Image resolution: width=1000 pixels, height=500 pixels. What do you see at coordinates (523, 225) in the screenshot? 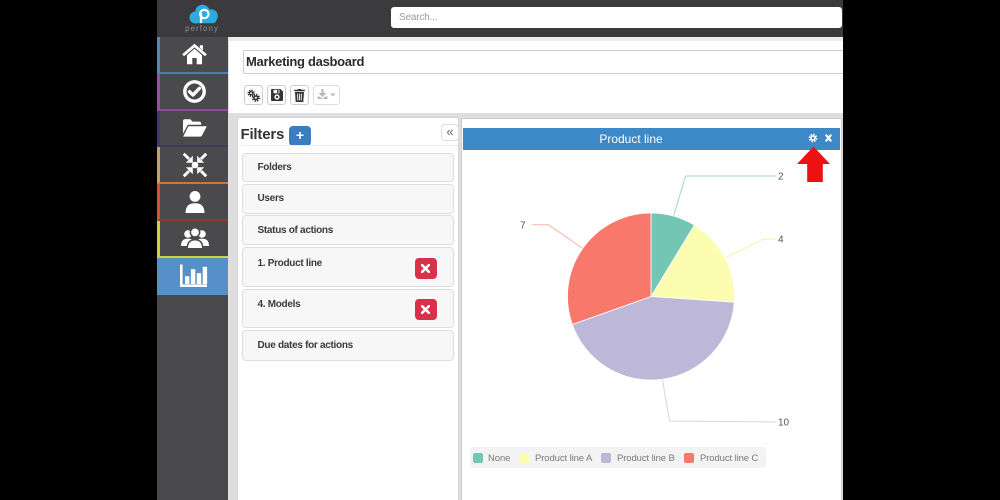
I see `svg-text: 7` at bounding box center [523, 225].